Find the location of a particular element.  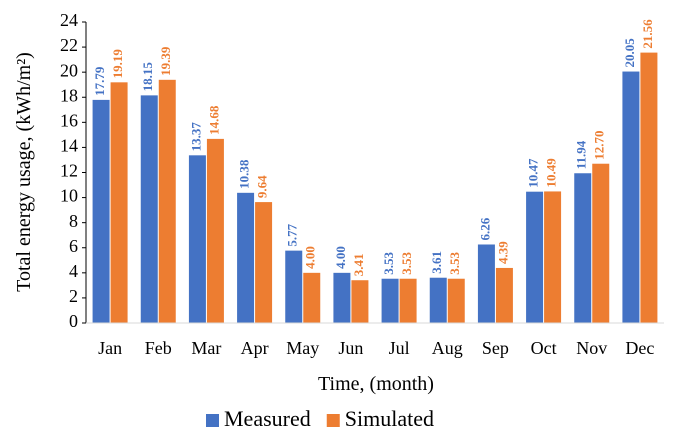

x-tick-label: Nov is located at coordinates (591, 348).